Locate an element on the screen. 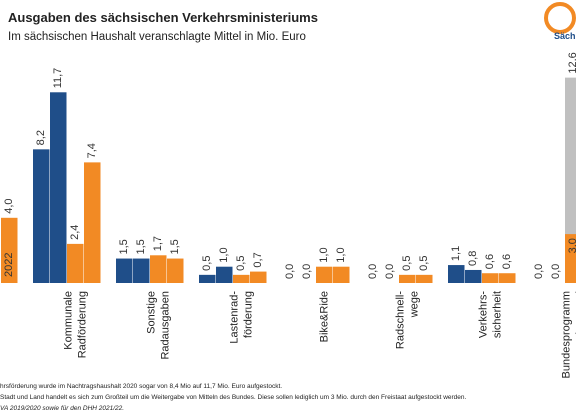  value-label: 1,7 is located at coordinates (158, 243).